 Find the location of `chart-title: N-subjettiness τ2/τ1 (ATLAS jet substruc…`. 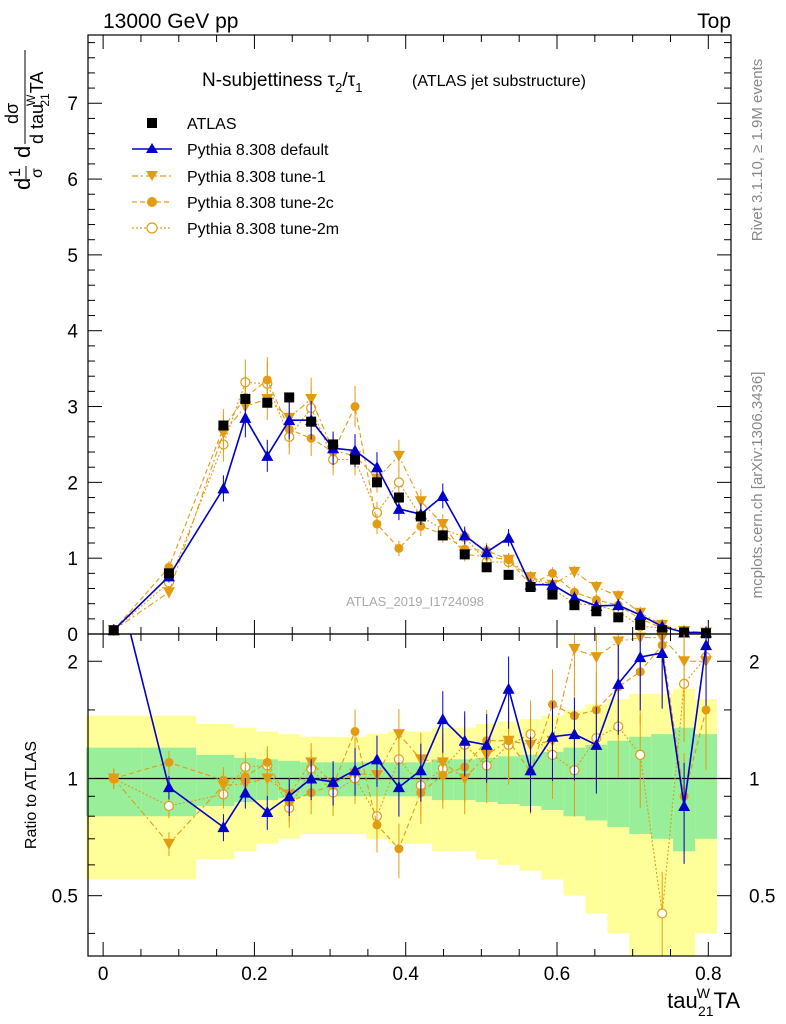

chart-title: N-subjettiness τ2/τ1 (ATLAS jet substruc… is located at coordinates (394, 82).